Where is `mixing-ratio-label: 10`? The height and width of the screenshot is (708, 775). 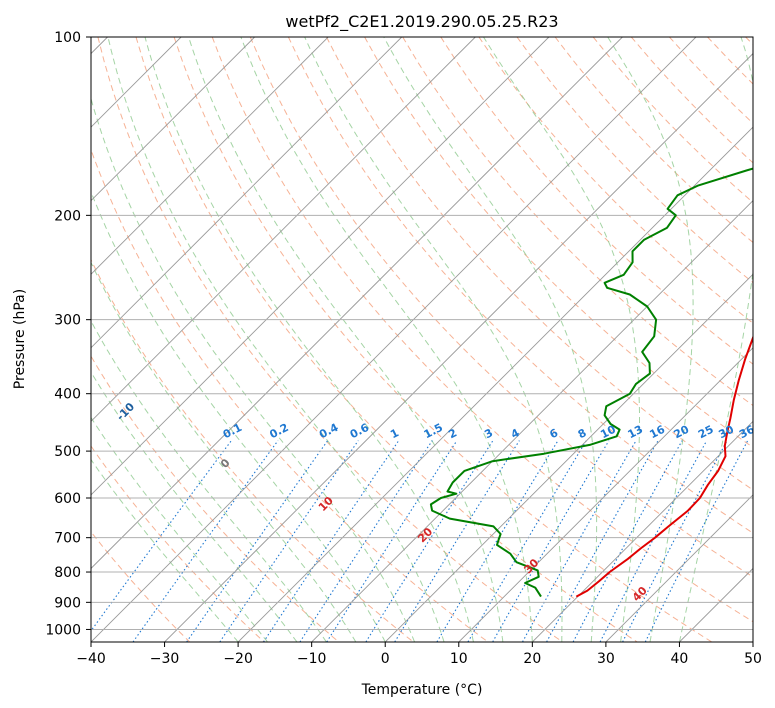
mixing-ratio-label: 10 is located at coordinates (608, 432).